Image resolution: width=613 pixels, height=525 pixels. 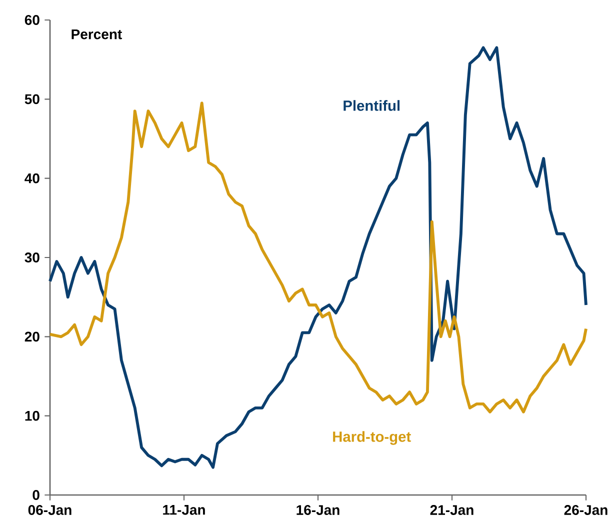 I want to click on y-tick-label: 20, so click(x=32, y=337).